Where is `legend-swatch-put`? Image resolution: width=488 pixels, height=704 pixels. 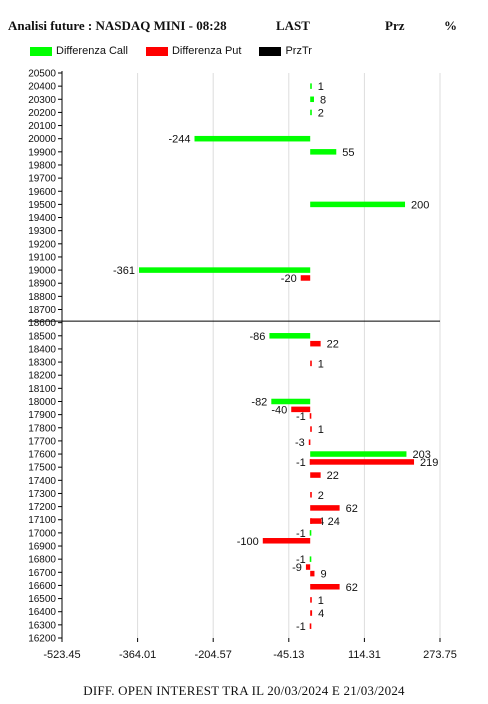
legend-swatch-put is located at coordinates (156, 51).